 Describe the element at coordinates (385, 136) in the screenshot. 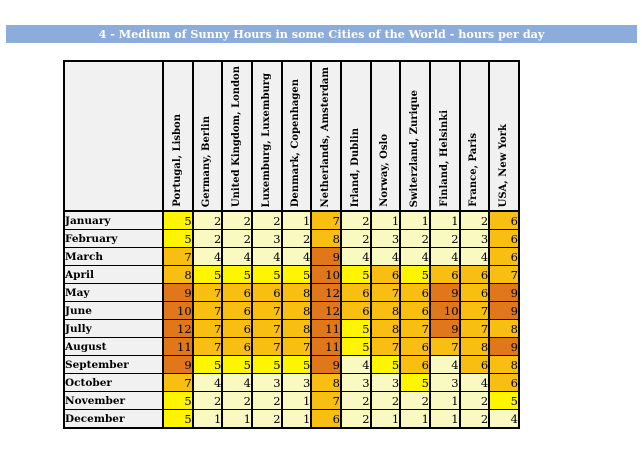

I see `column-header: Norway, Oslo` at that location.